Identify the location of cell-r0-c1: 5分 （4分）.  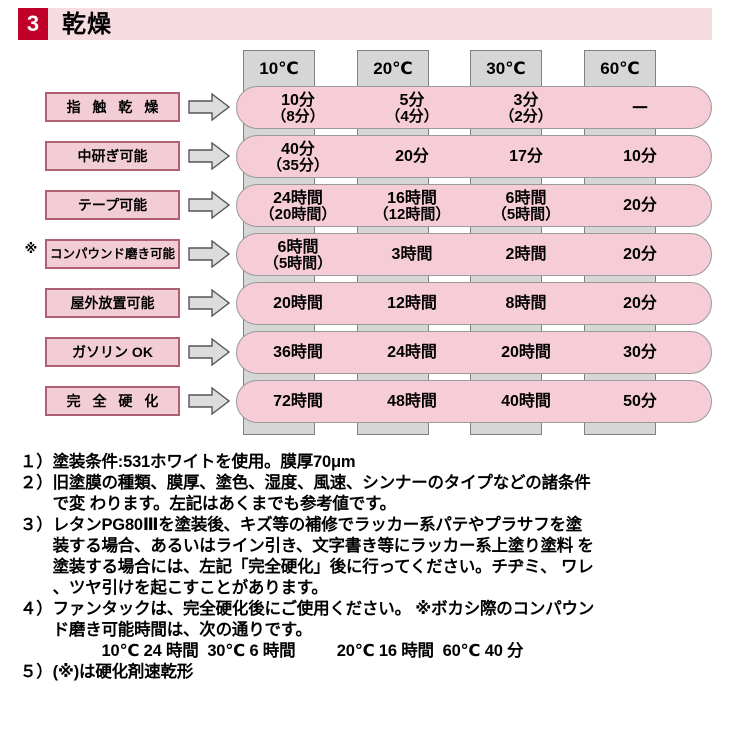
(412, 108).